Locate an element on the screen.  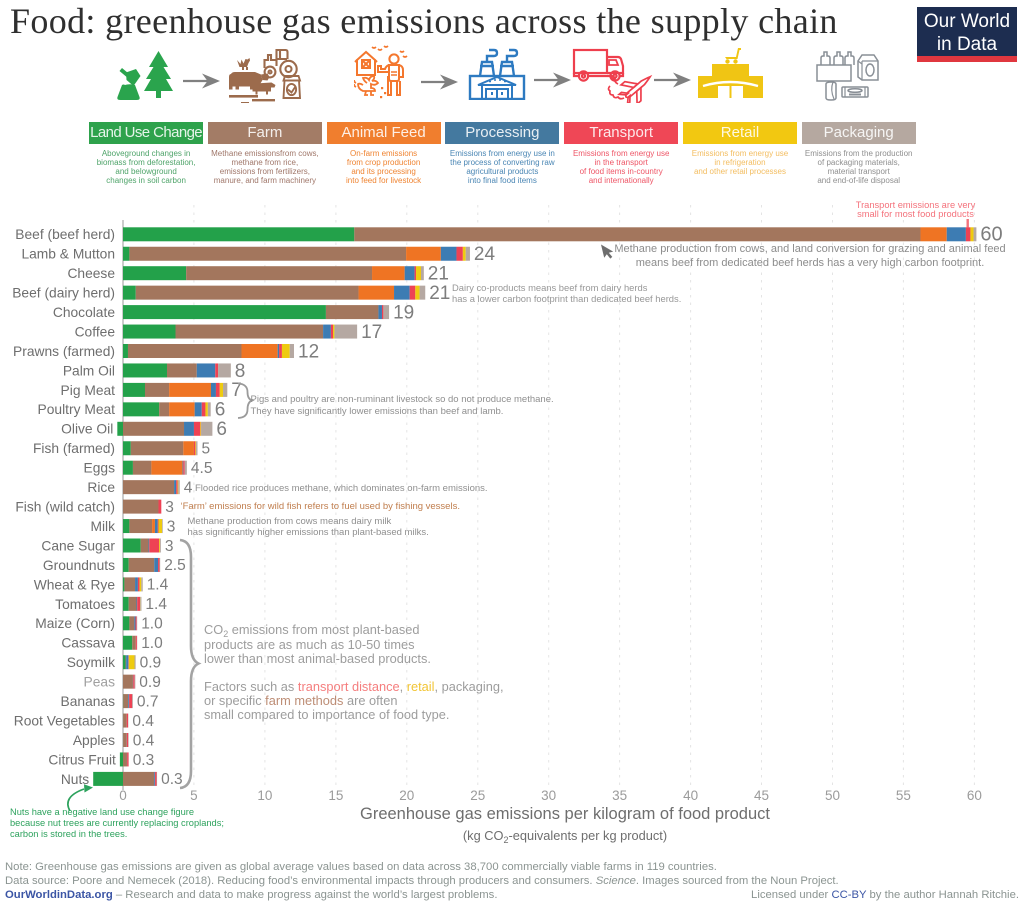
svg-text: Peas is located at coordinates (100, 682).